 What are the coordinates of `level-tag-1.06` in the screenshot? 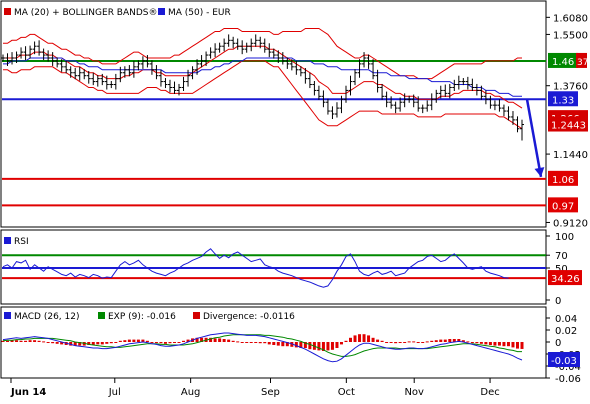 It's located at (563, 178).